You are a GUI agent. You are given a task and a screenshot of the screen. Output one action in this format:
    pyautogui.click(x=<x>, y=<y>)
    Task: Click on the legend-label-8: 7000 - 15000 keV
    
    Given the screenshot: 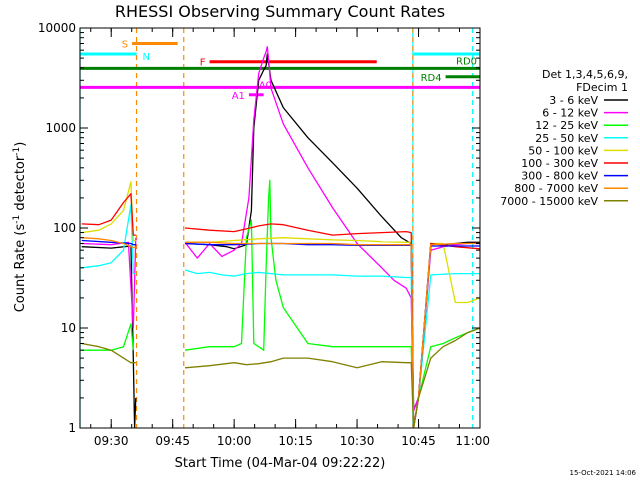 What is the action you would take?
    pyautogui.click(x=549, y=201)
    